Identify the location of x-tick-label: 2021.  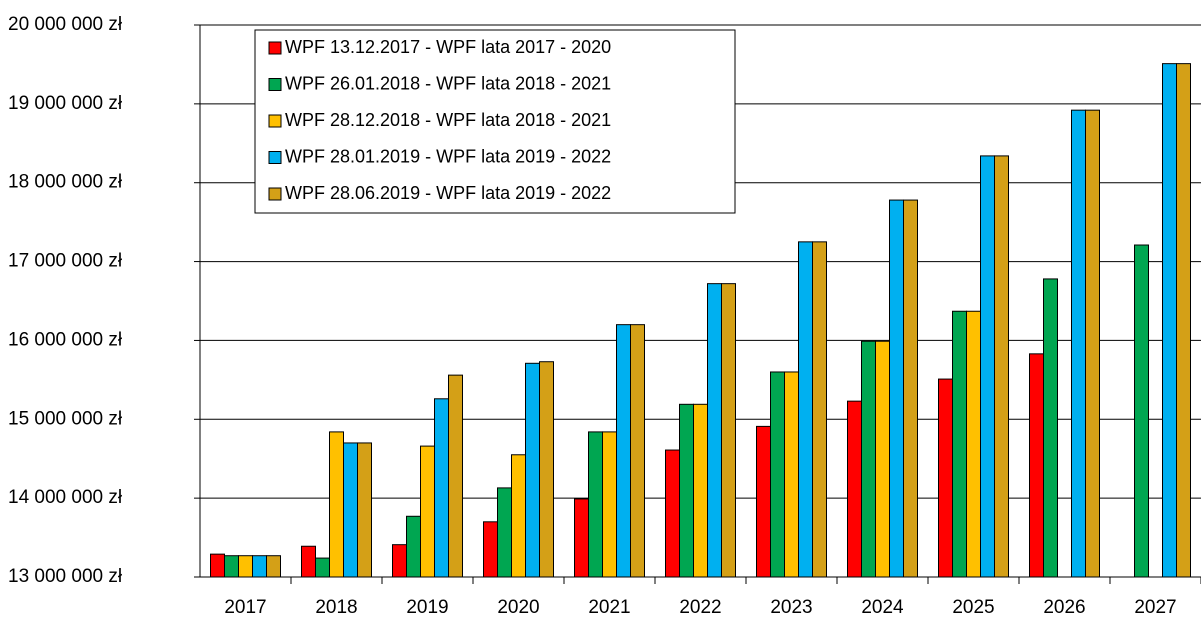
(609, 607).